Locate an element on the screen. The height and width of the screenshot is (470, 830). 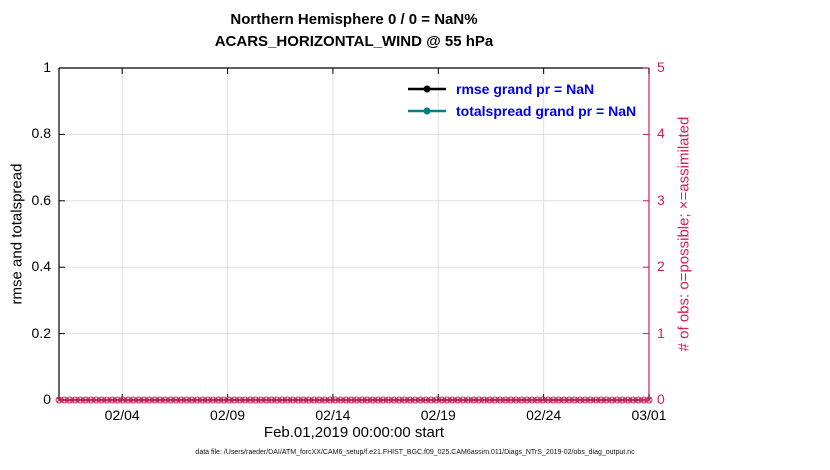
totalspread-line-swatch is located at coordinates (427, 111).